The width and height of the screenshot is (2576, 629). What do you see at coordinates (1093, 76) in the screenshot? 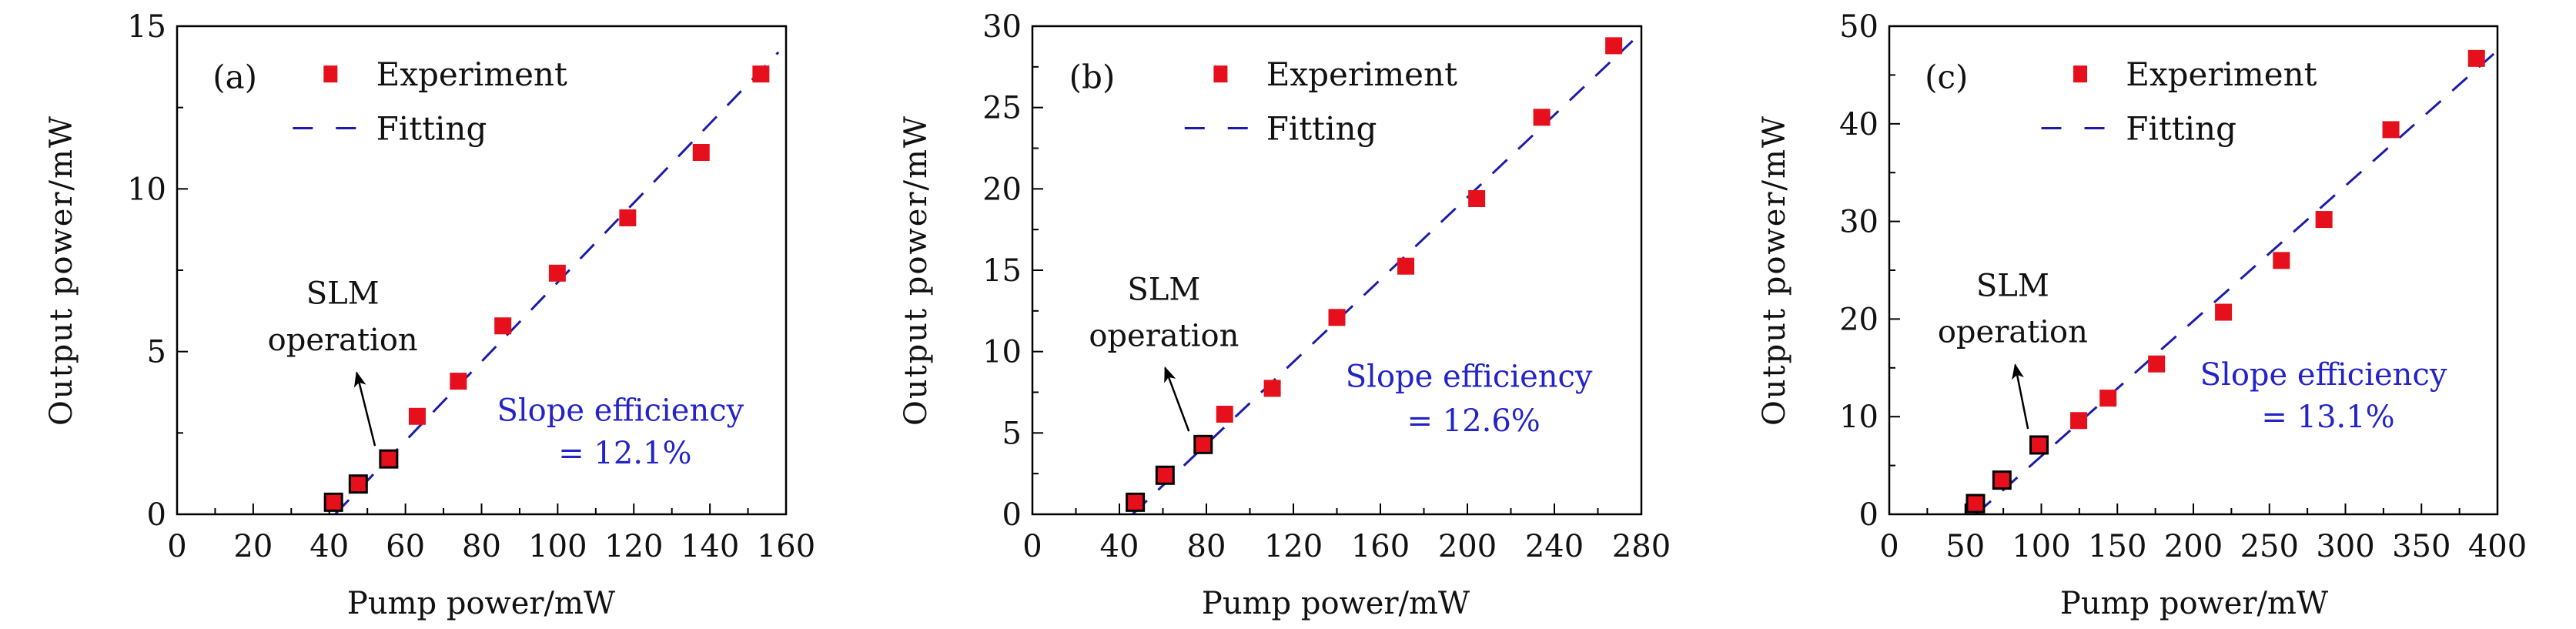
I see `panel-label: (b)` at bounding box center [1093, 76].